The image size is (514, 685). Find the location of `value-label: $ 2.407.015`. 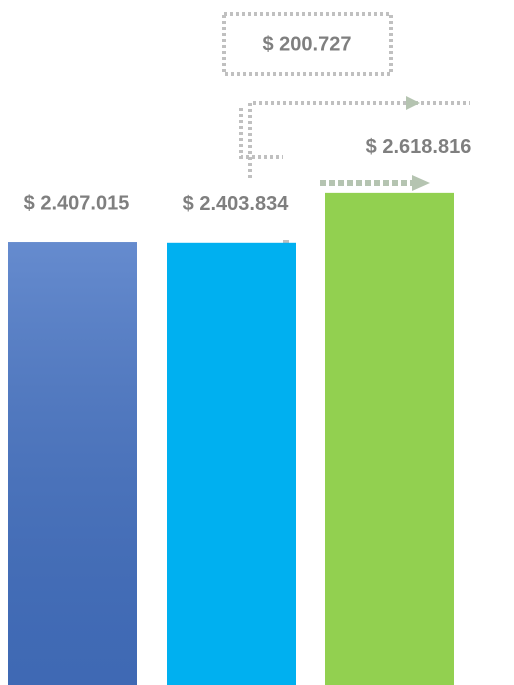

value-label: $ 2.407.015 is located at coordinates (77, 203).